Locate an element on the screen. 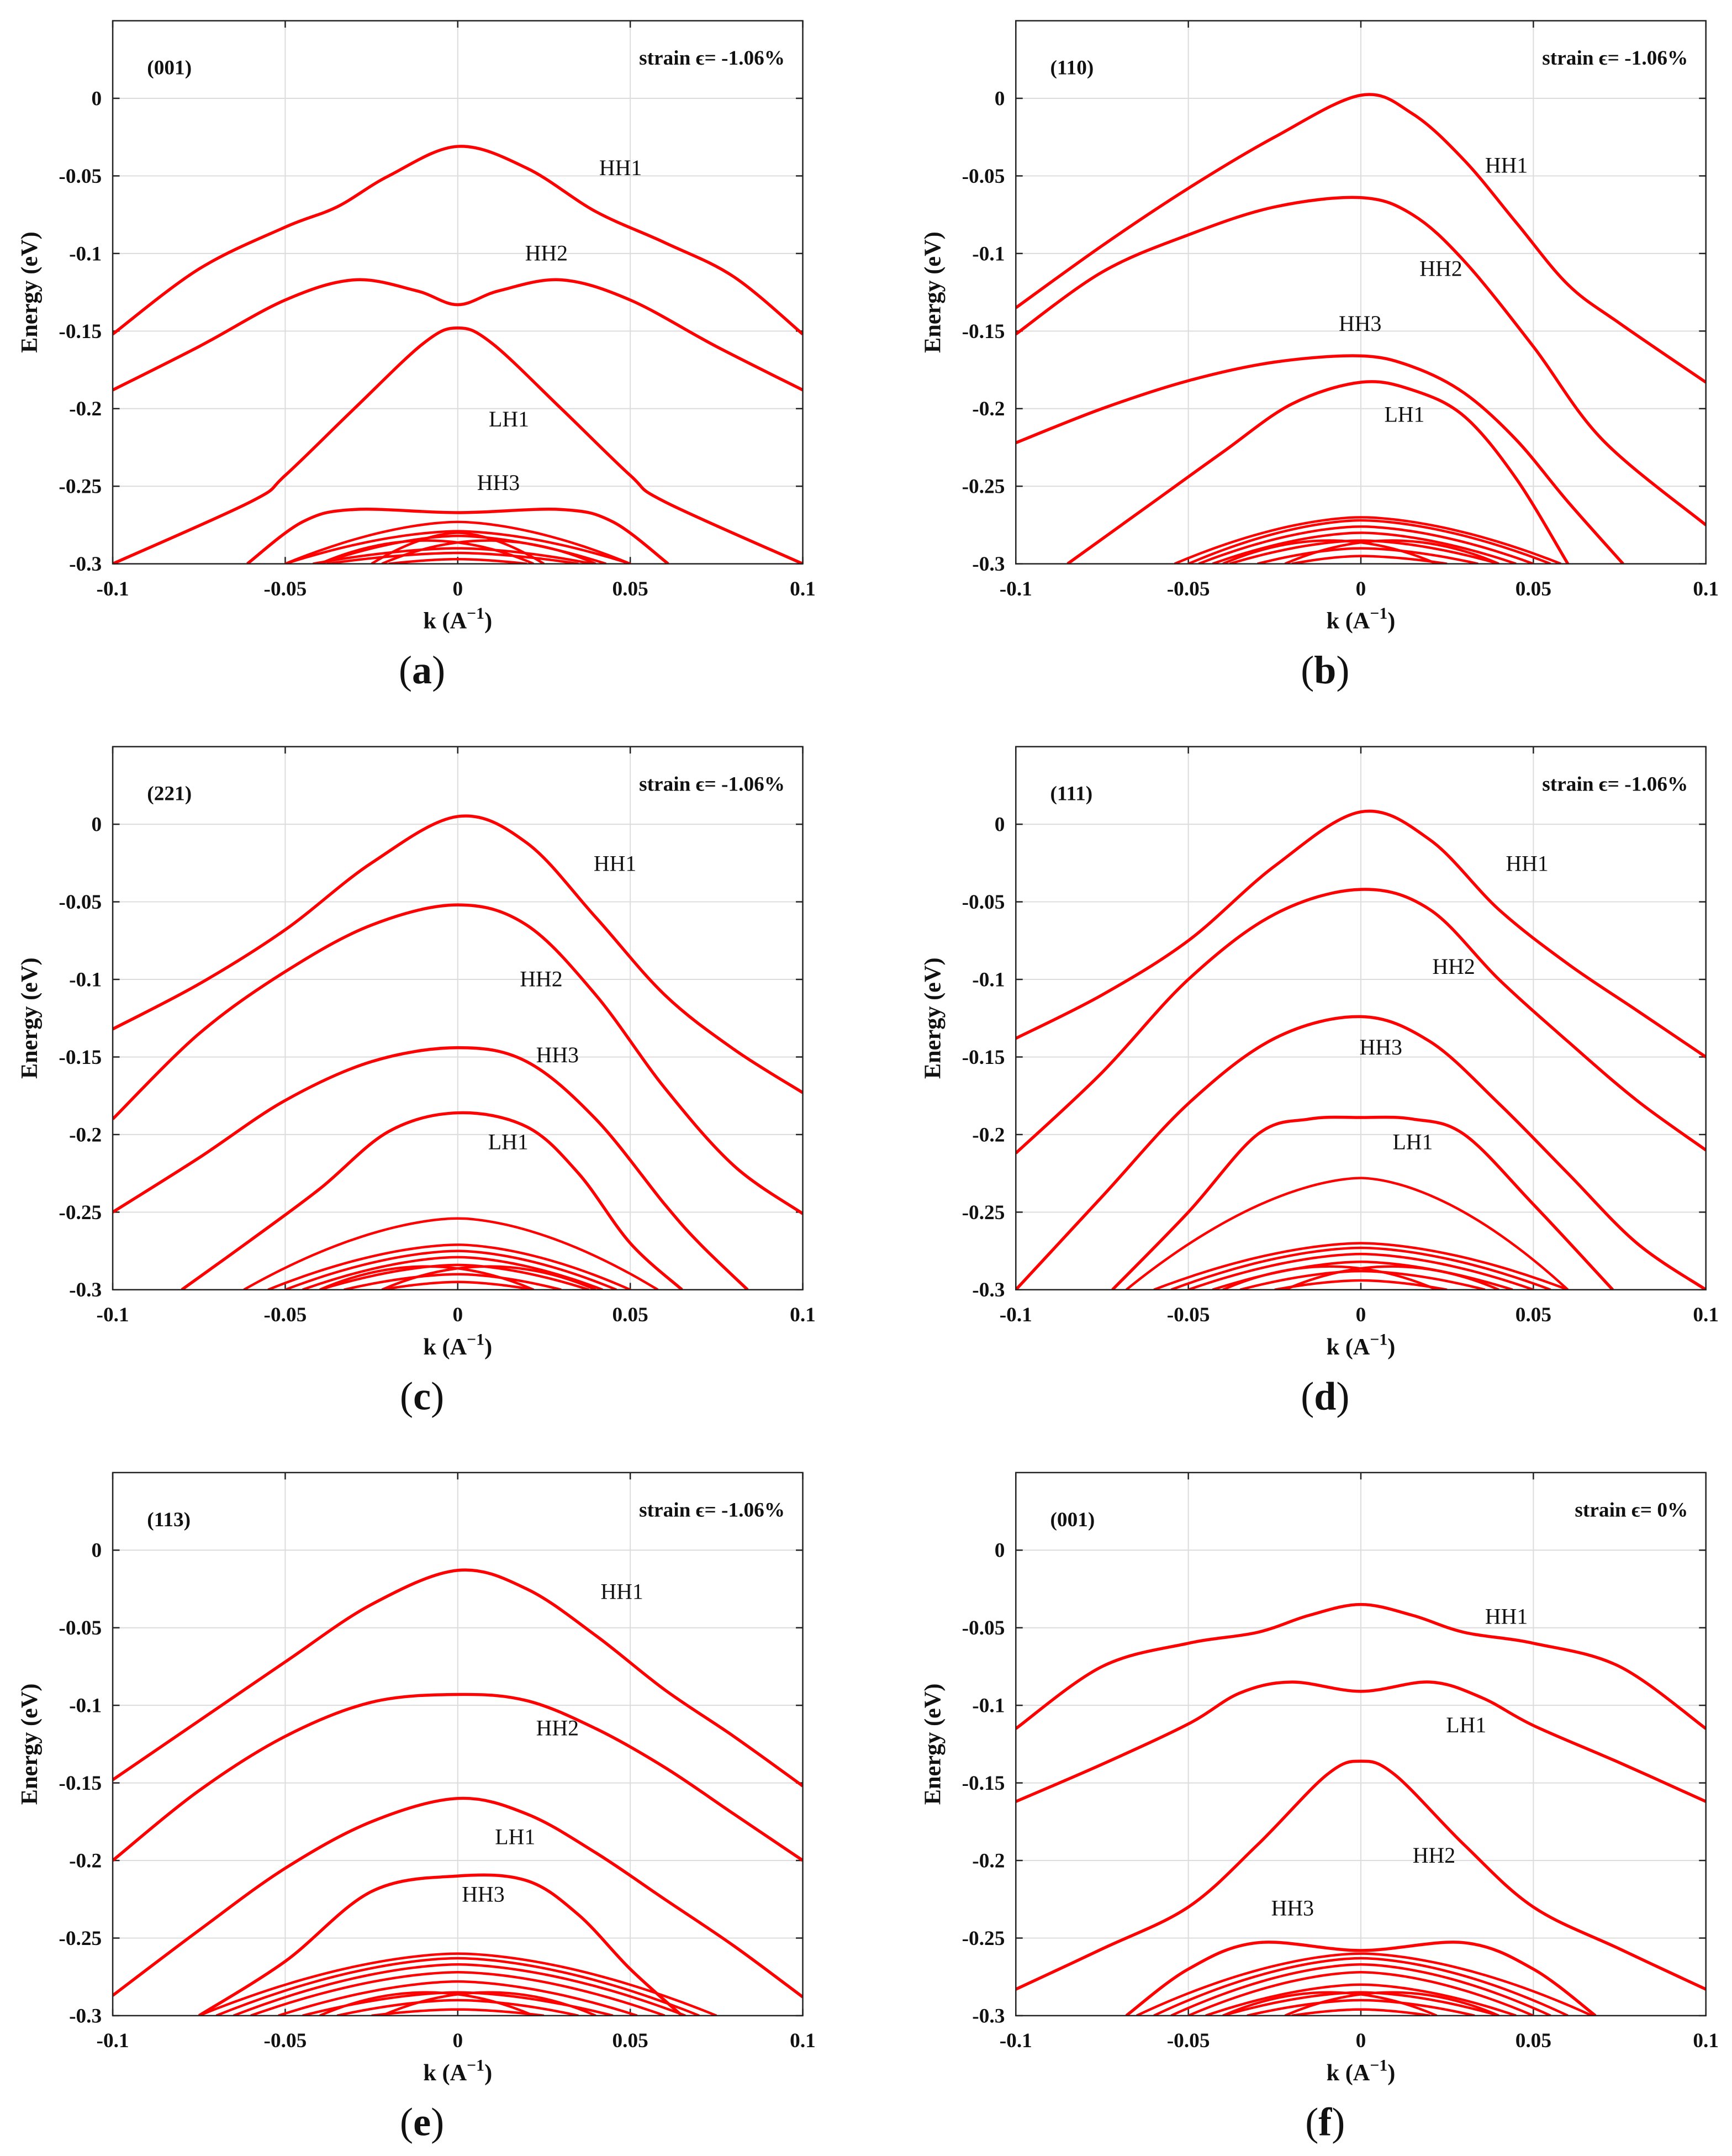 The height and width of the screenshot is (2156, 1732). caption-letter: a is located at coordinates (422, 670).